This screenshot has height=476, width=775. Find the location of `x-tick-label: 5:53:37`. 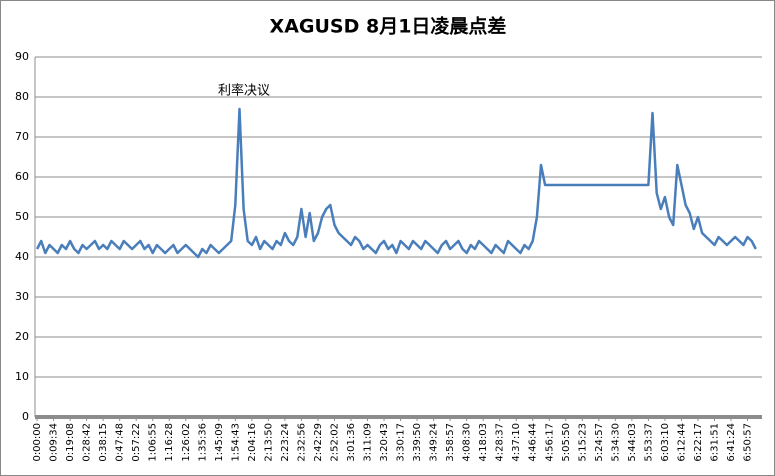

x-tick-label: 5:53:37 is located at coordinates (648, 442).